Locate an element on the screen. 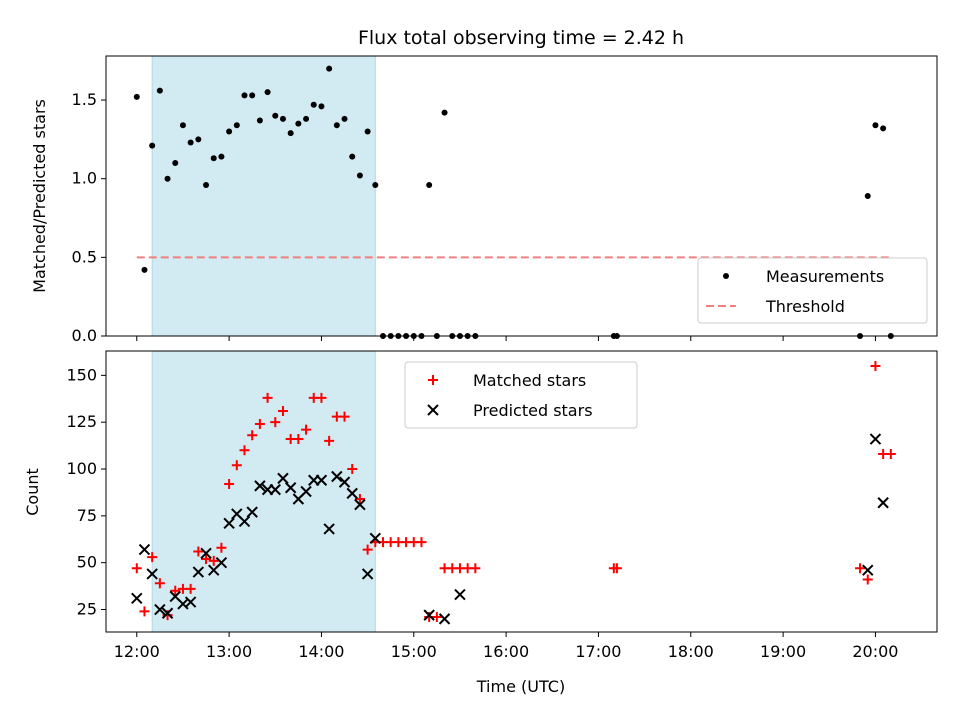  legend-label: Threshold is located at coordinates (805, 306).